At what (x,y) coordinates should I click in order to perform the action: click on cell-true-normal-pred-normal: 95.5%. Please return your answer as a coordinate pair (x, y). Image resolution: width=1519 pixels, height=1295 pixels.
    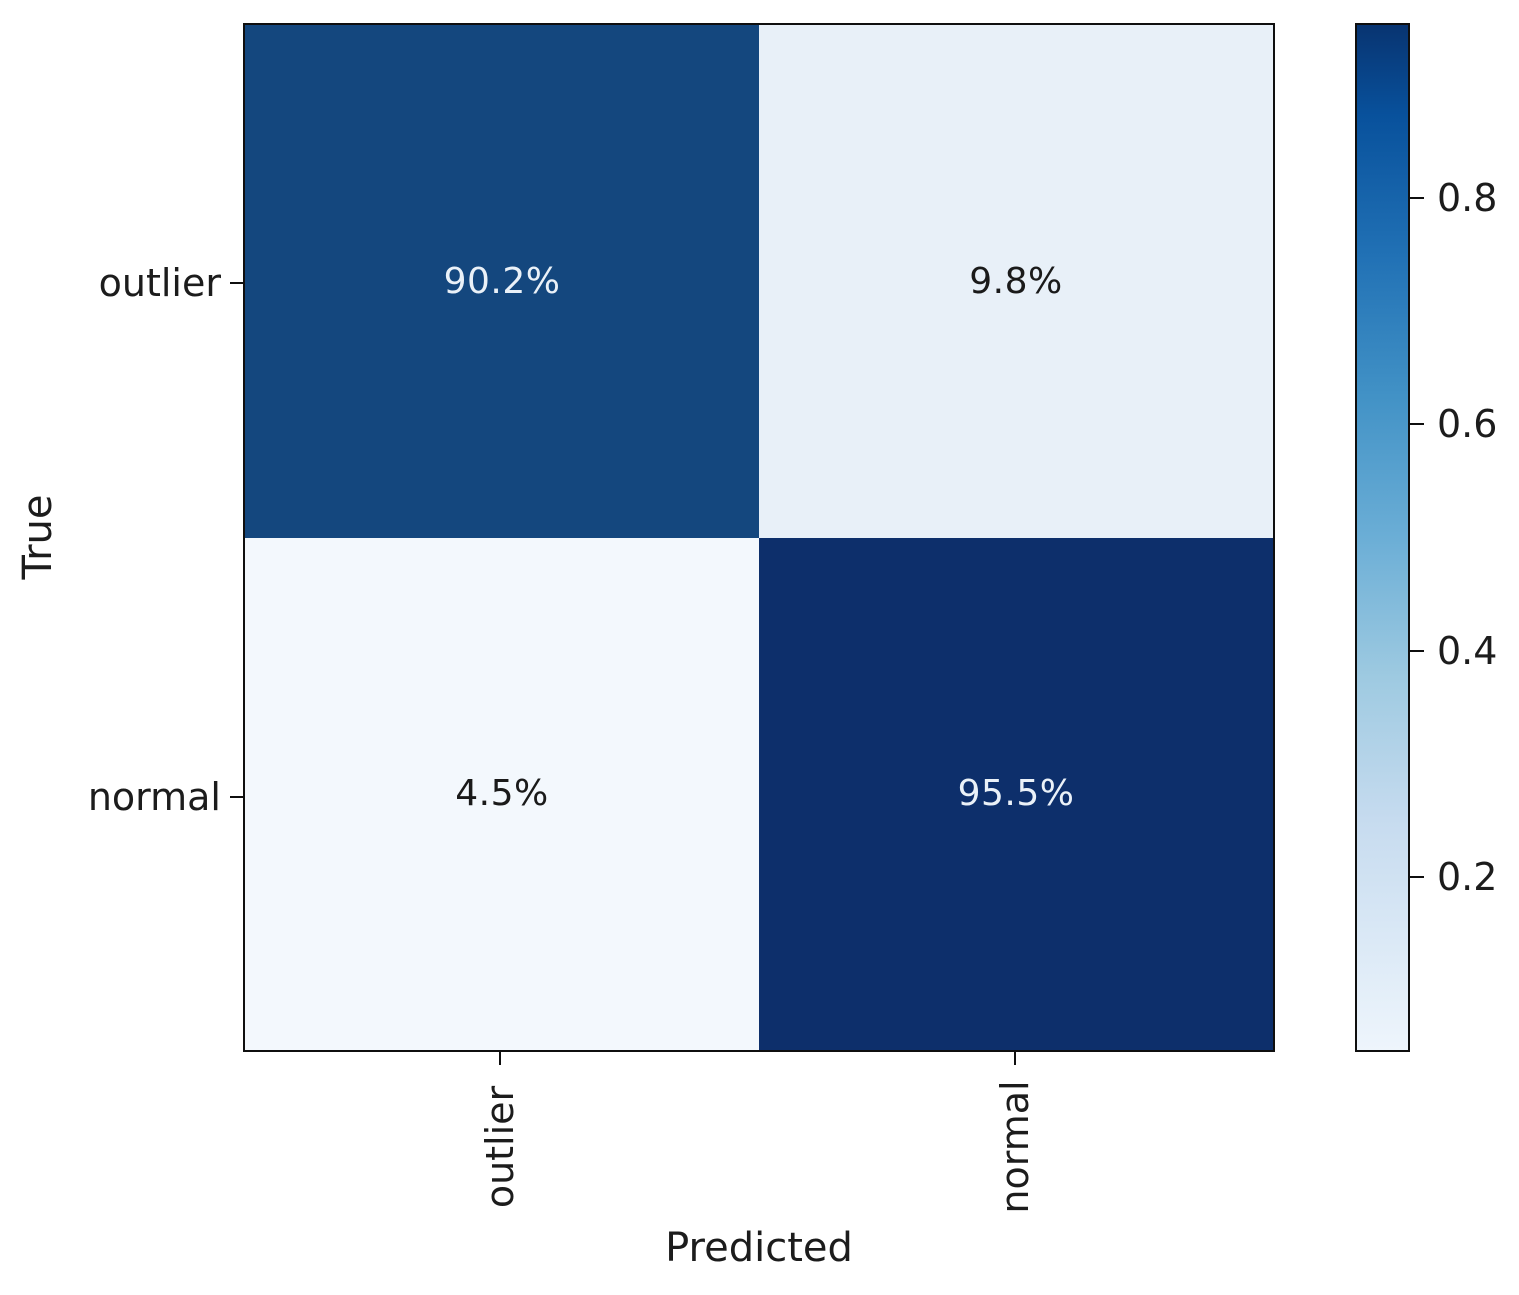
    Looking at the image, I should click on (1016, 793).